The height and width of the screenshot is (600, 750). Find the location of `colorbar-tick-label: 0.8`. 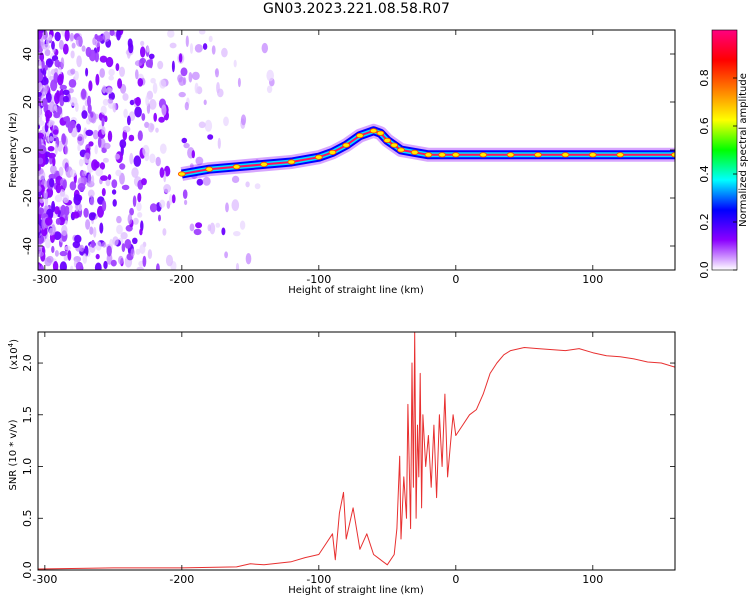

colorbar-tick-label: 0.8 is located at coordinates (704, 78).